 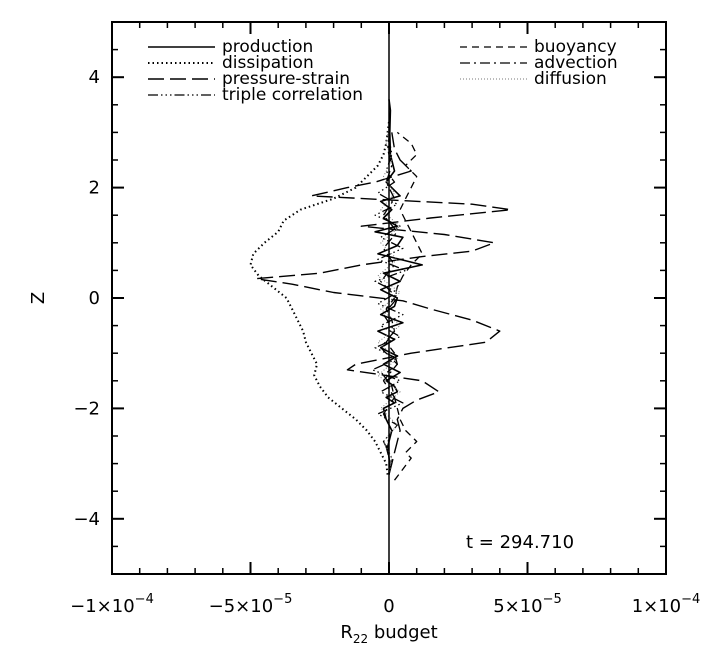 I want to click on legend-label-dissipation: dissipation, so click(x=268, y=63).